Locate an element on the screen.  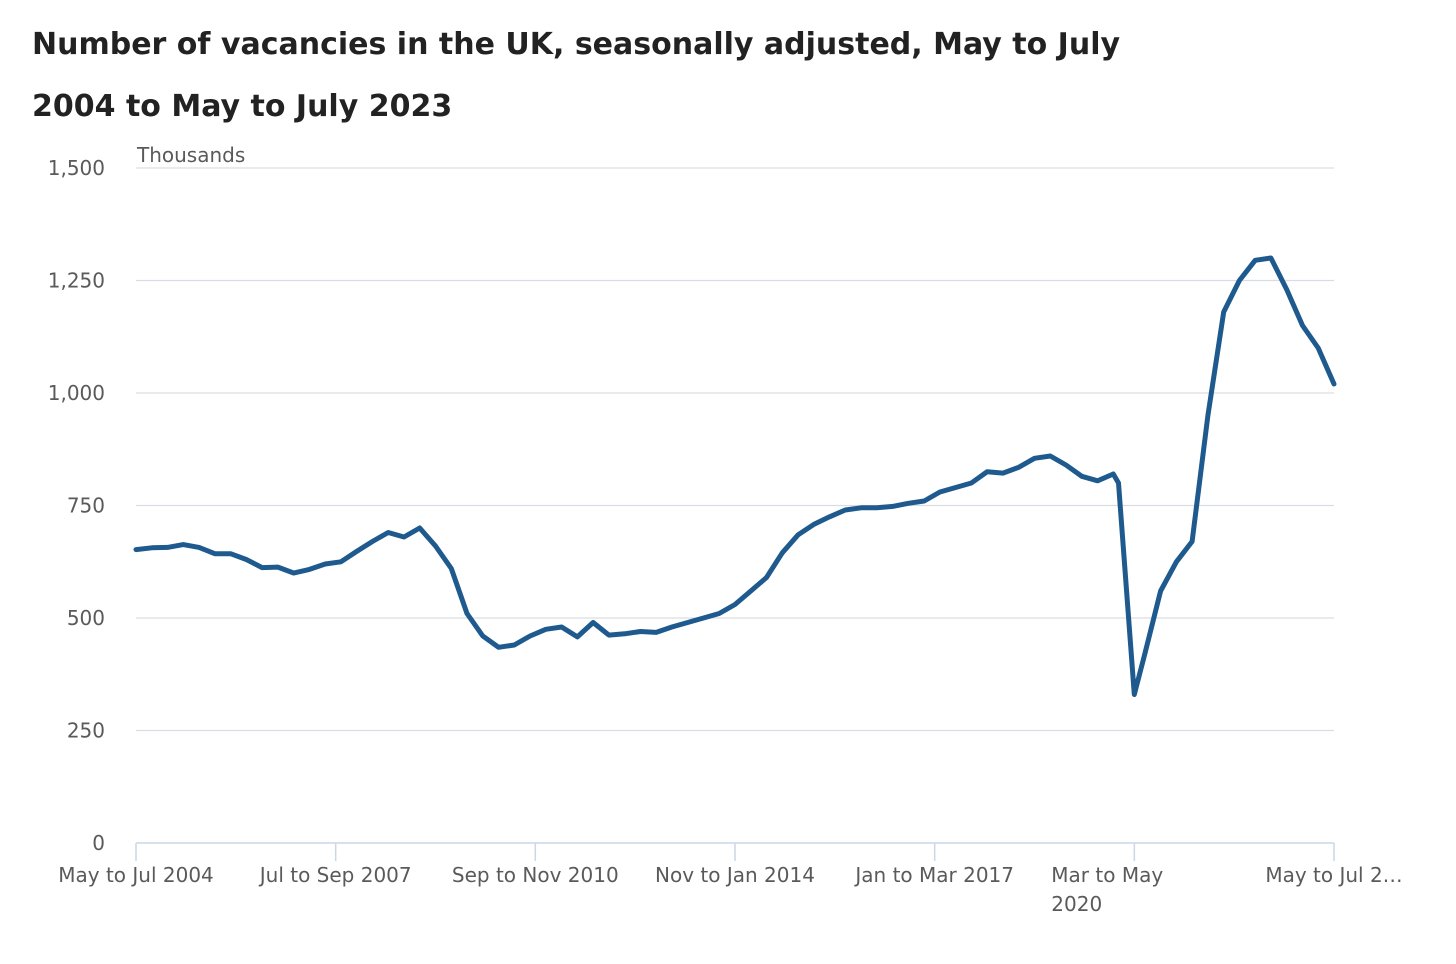
y-tick-label: 500 is located at coordinates (86, 618).